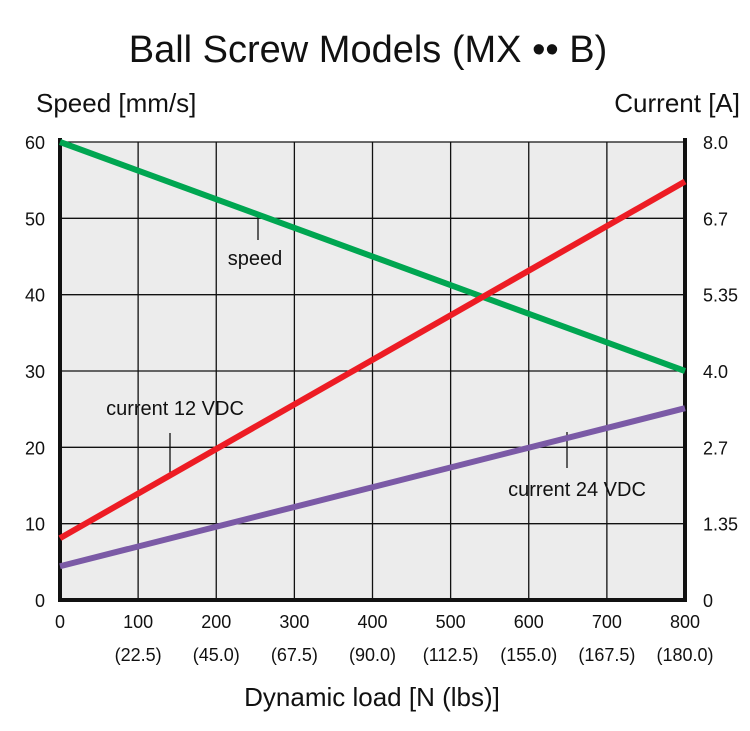 Image resolution: width=750 pixels, height=731 pixels. I want to click on y-tick-label-right: 1.35, so click(720, 525).